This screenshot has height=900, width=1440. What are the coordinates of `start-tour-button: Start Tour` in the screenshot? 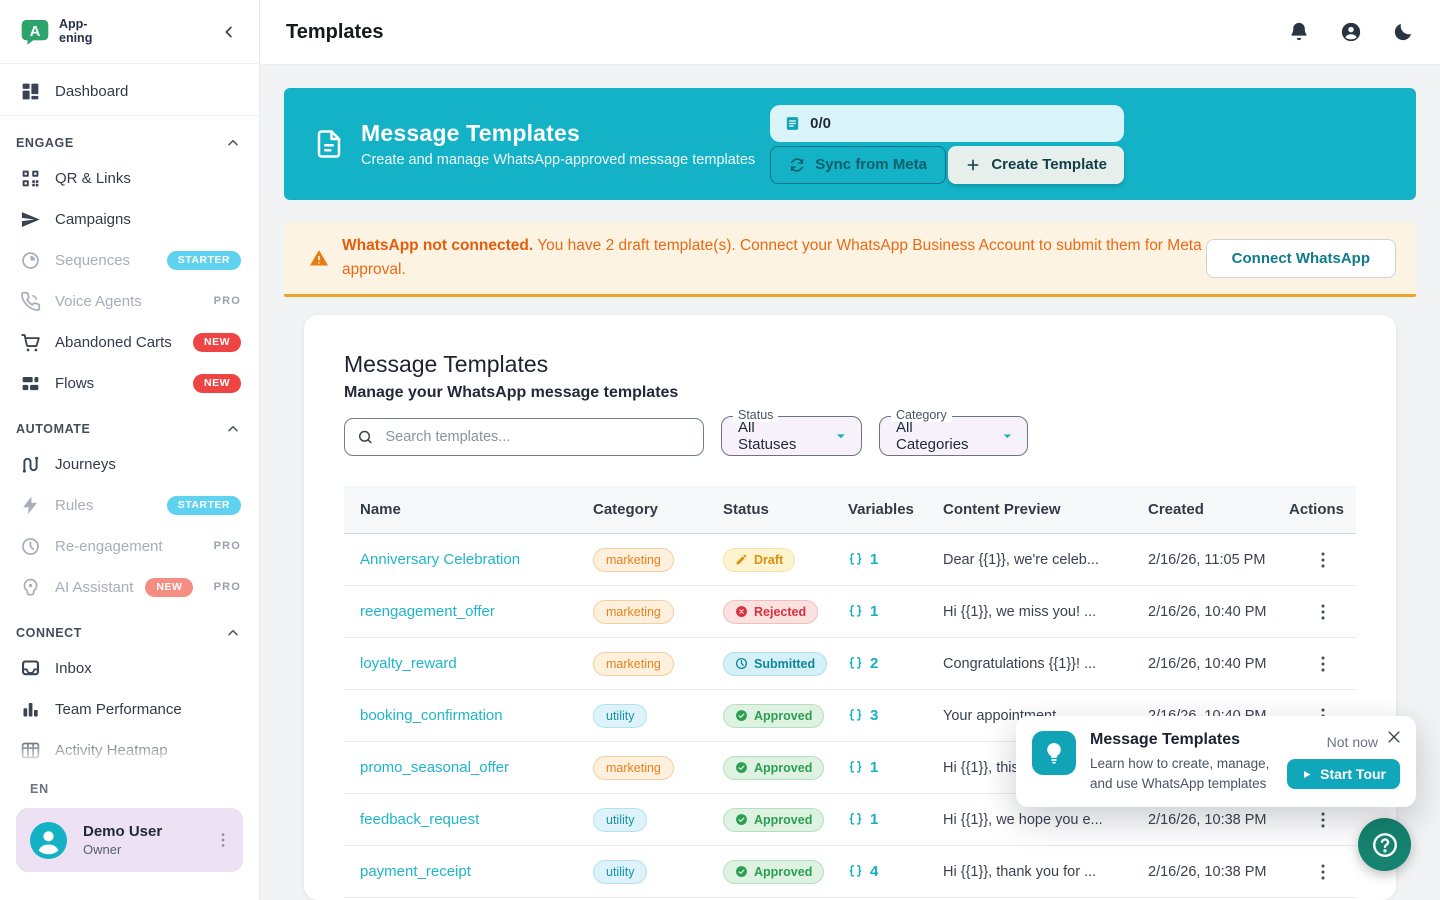 It's located at (1343, 774).